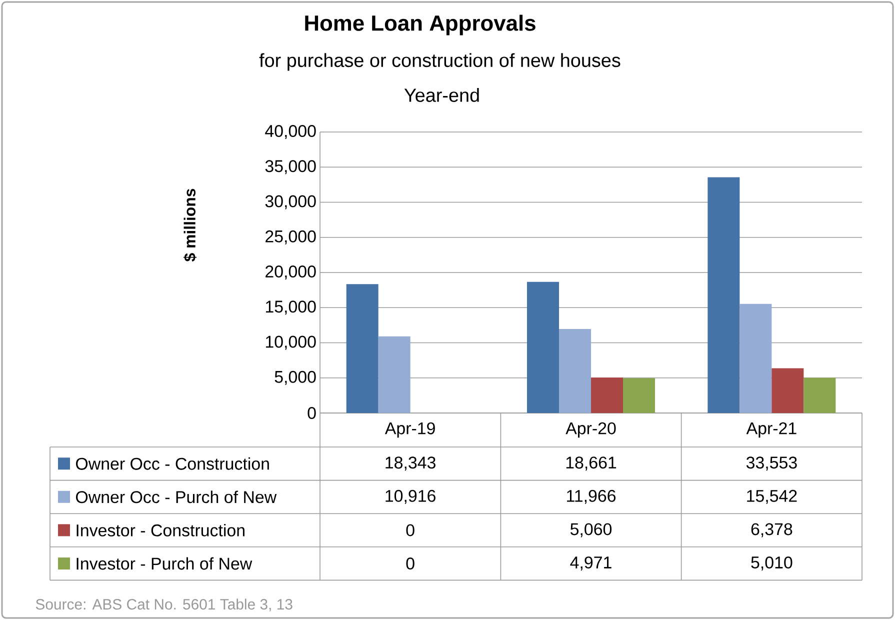 The image size is (895, 620). Describe the element at coordinates (172, 463) in the screenshot. I see `legend-label: Owner Occ - Construction` at that location.